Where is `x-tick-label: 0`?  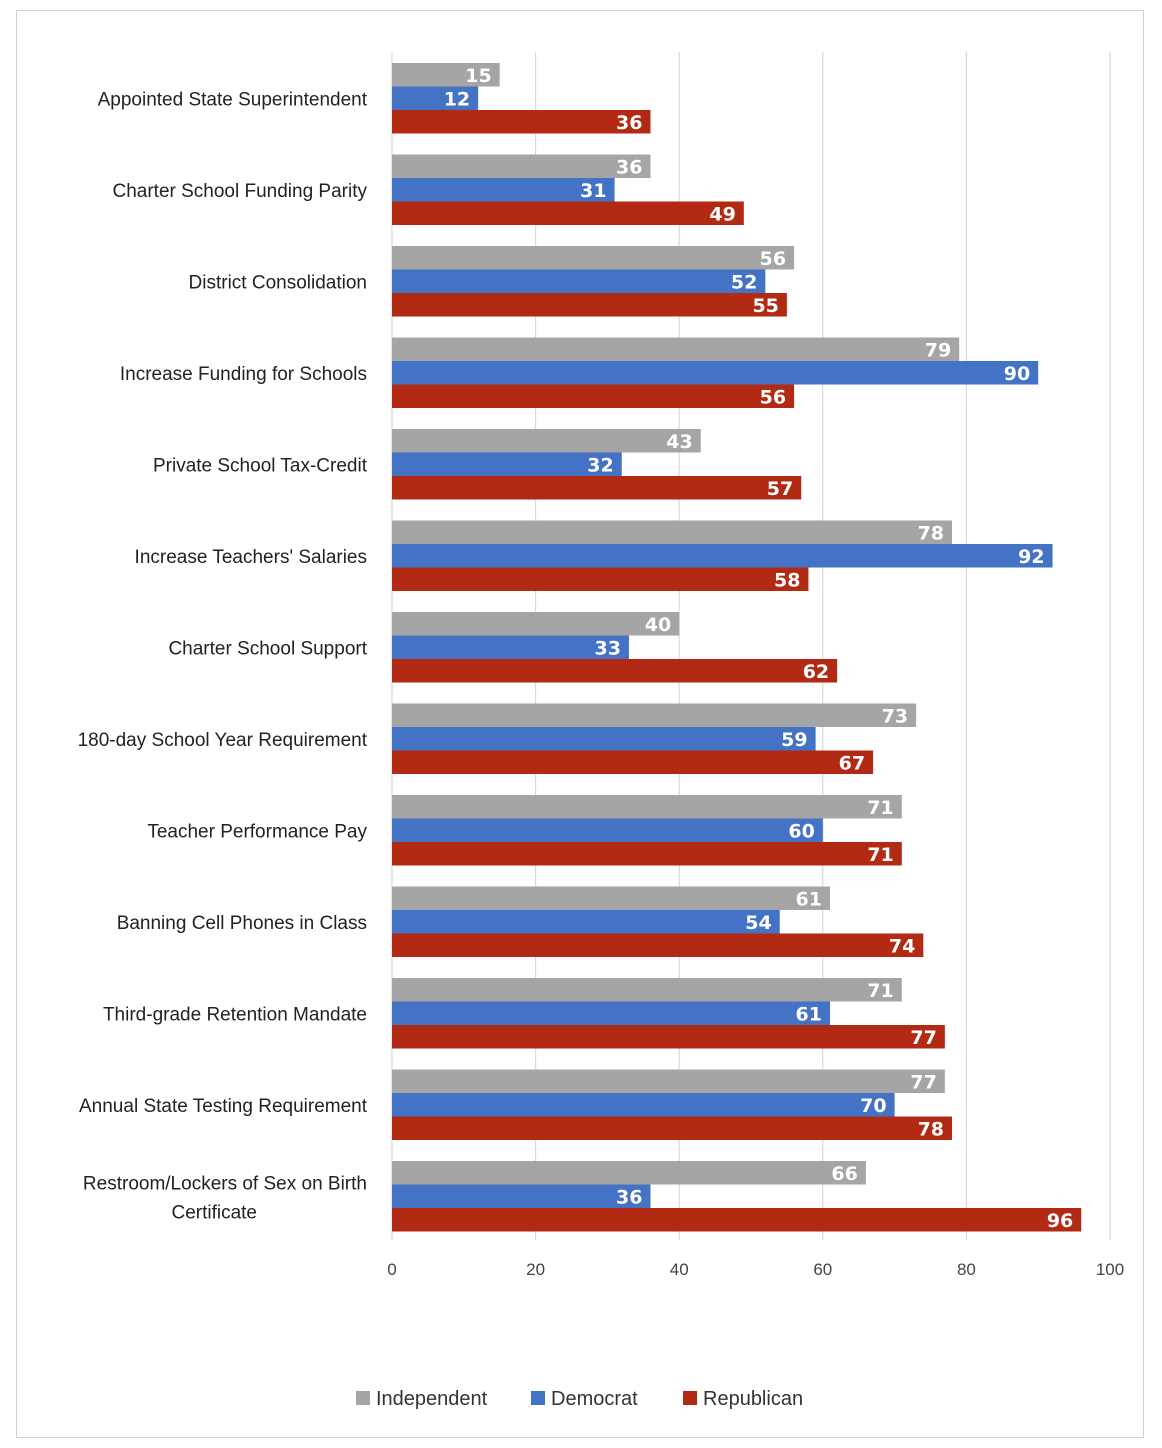
x-tick-label: 0 is located at coordinates (391, 1269).